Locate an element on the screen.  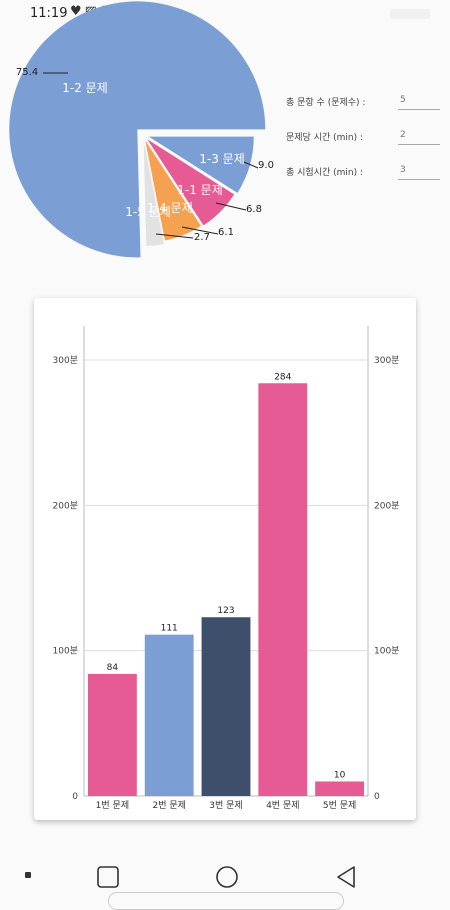
y-tick-label-left: 0 is located at coordinates (75, 797).